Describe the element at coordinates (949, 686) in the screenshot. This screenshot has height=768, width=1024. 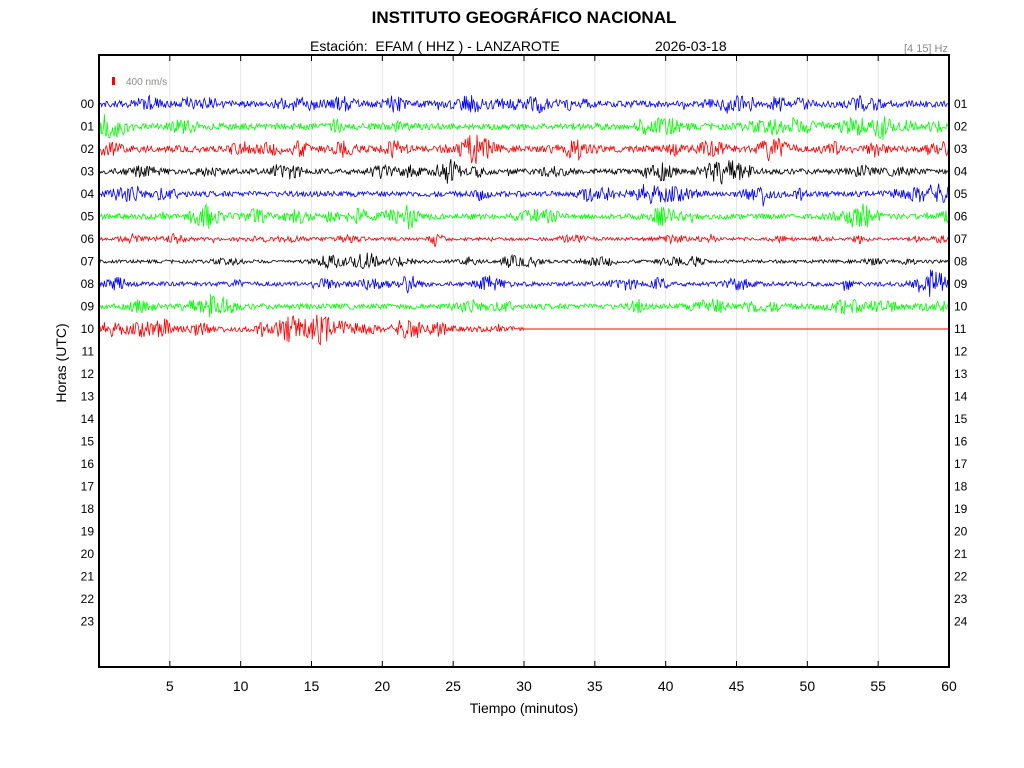
I see `x-tick-label-60: 60` at that location.